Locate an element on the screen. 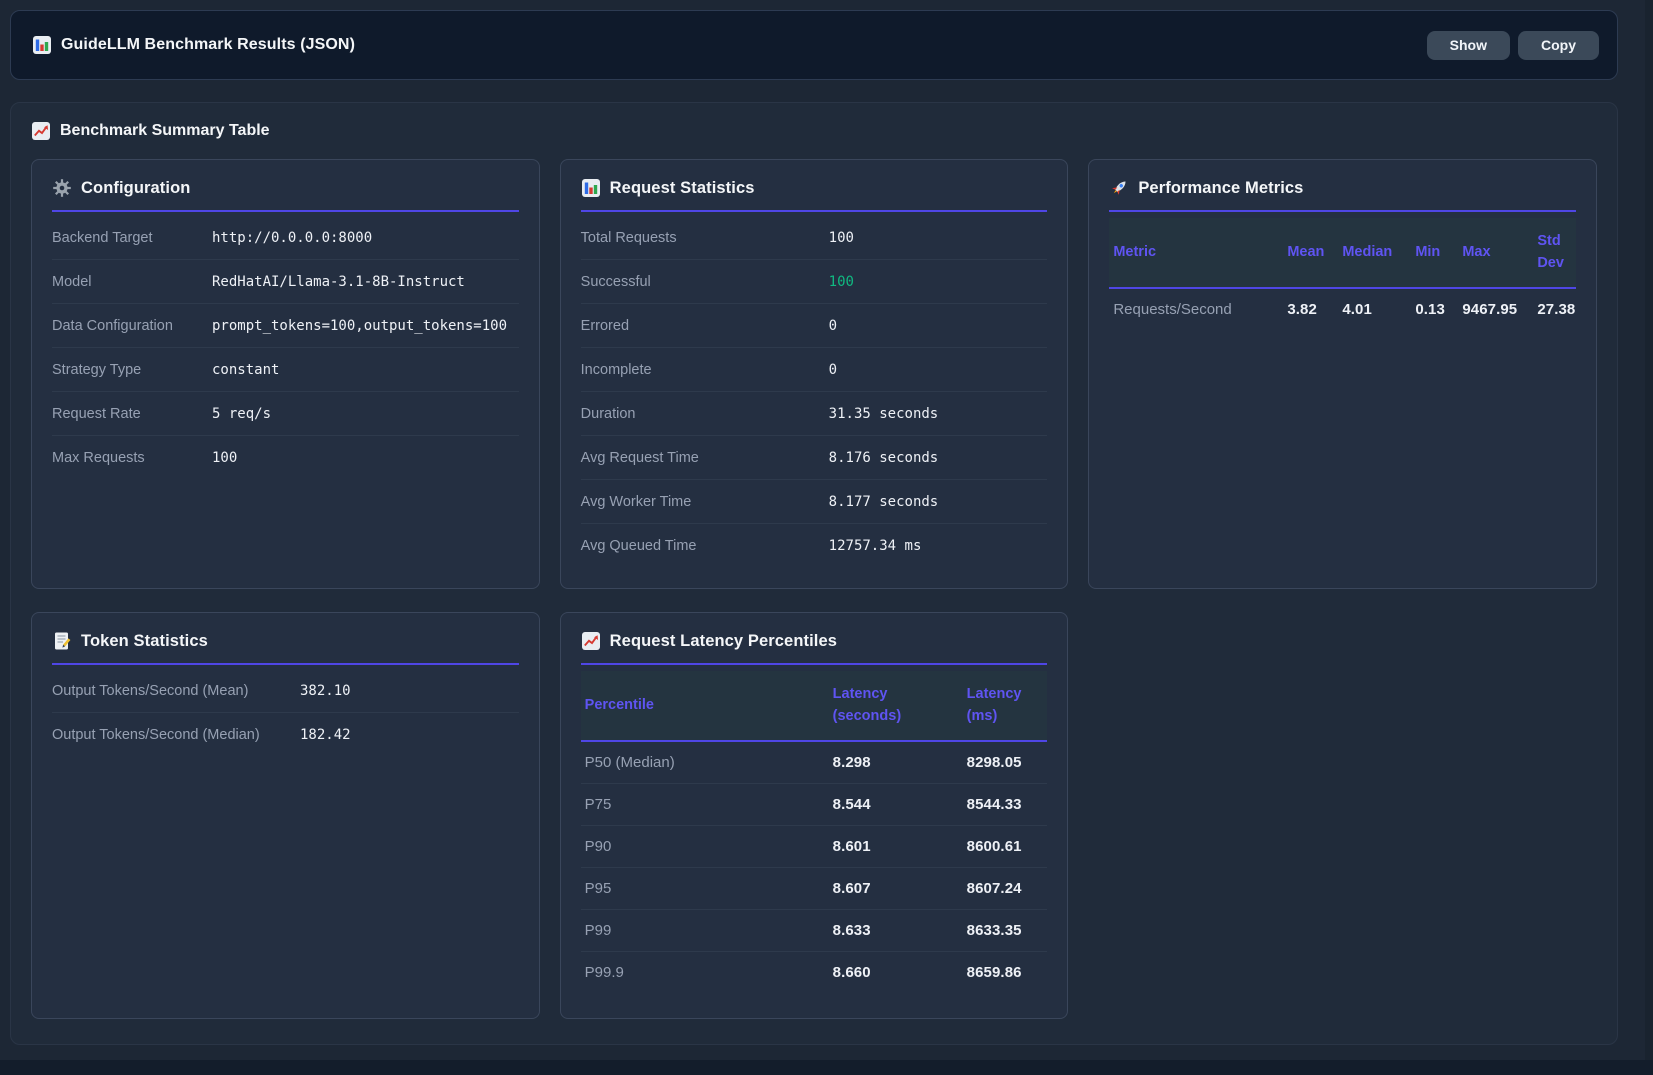 This screenshot has width=1653, height=1075. stat-row-total-requests: Total Requests 100 is located at coordinates (814, 238).